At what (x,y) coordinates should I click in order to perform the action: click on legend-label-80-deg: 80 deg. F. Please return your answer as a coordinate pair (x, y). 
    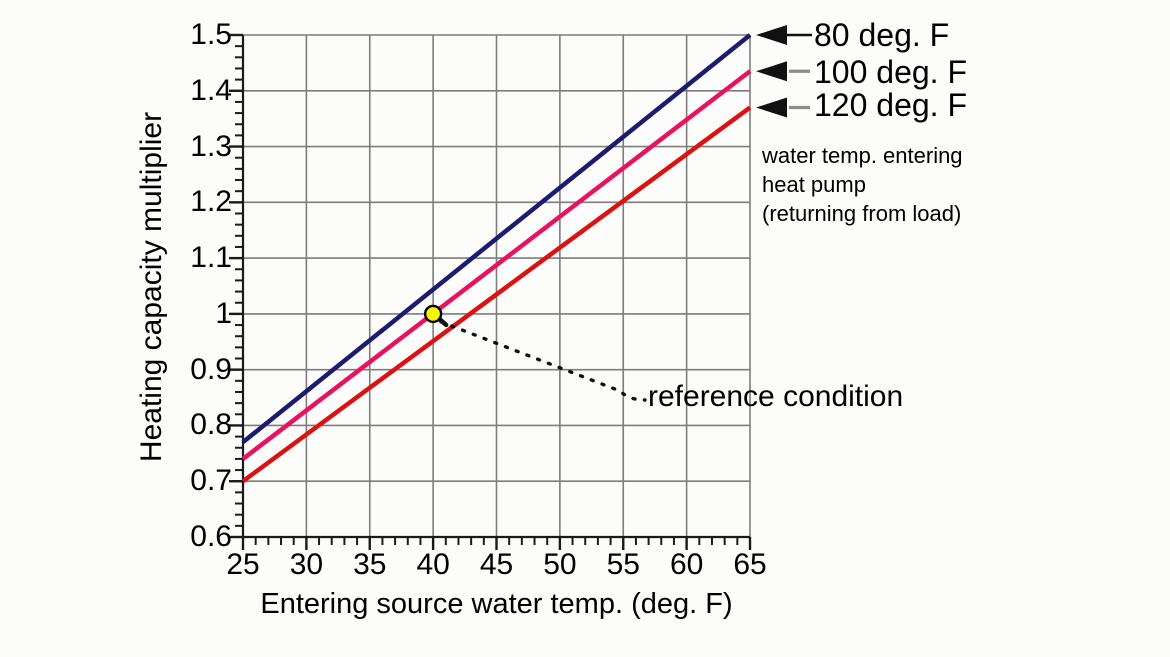
    Looking at the image, I should click on (882, 35).